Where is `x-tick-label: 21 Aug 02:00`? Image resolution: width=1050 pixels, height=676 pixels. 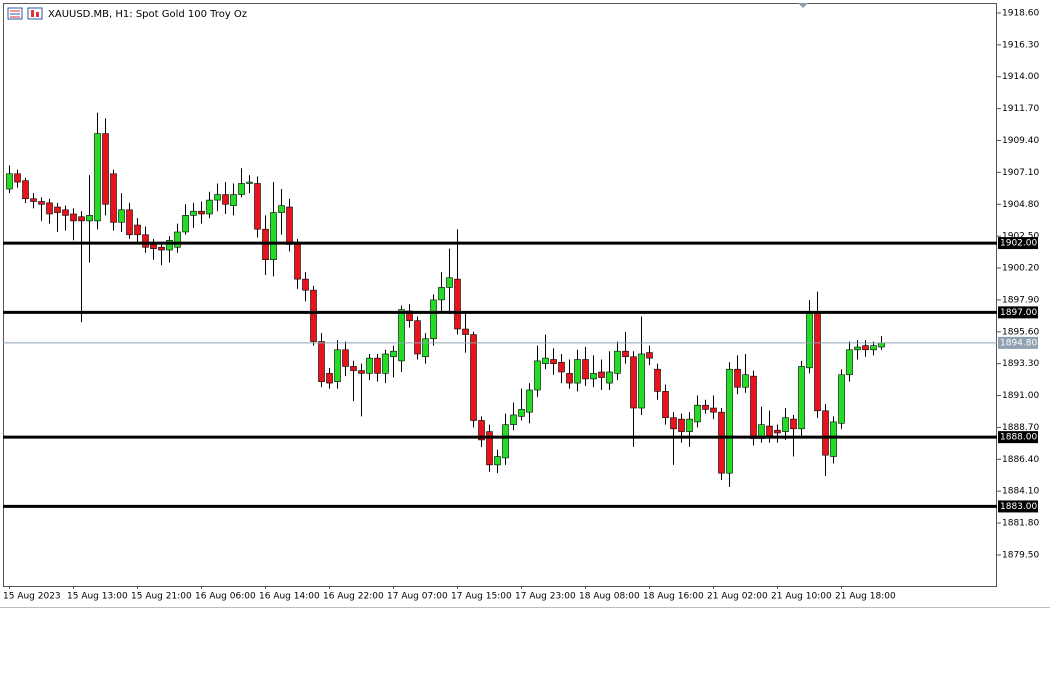
x-tick-label: 21 Aug 02:00 is located at coordinates (737, 597).